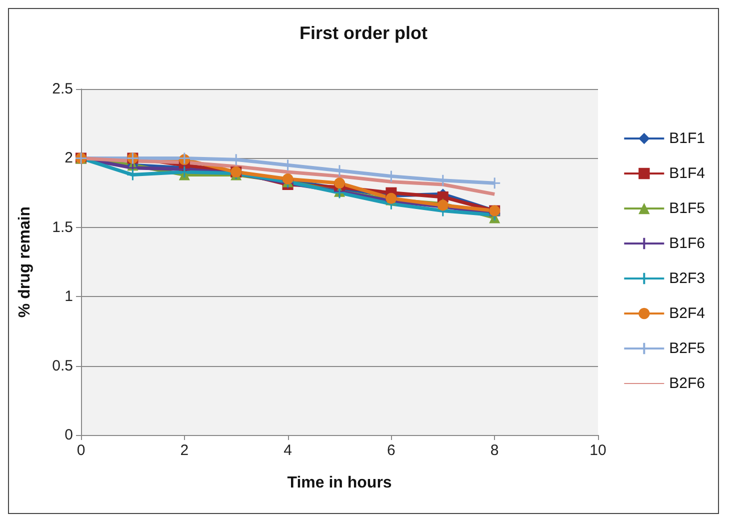 The width and height of the screenshot is (729, 524). Describe the element at coordinates (494, 450) in the screenshot. I see `x-tick-label: 8` at that location.